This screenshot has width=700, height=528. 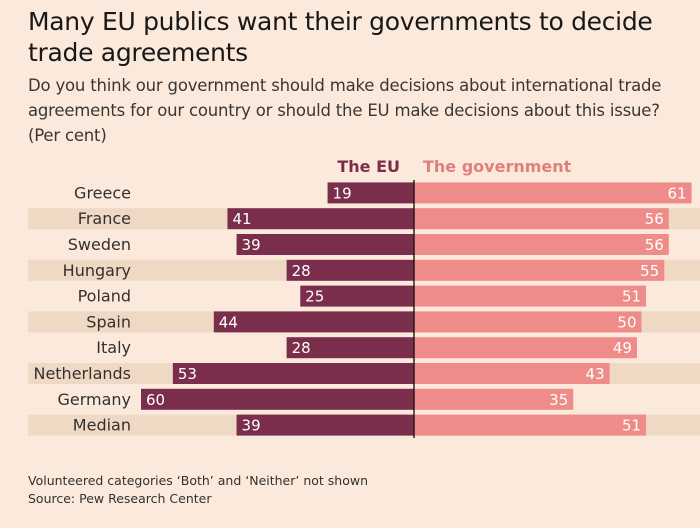 What do you see at coordinates (113, 347) in the screenshot?
I see `category-label: Italy` at bounding box center [113, 347].